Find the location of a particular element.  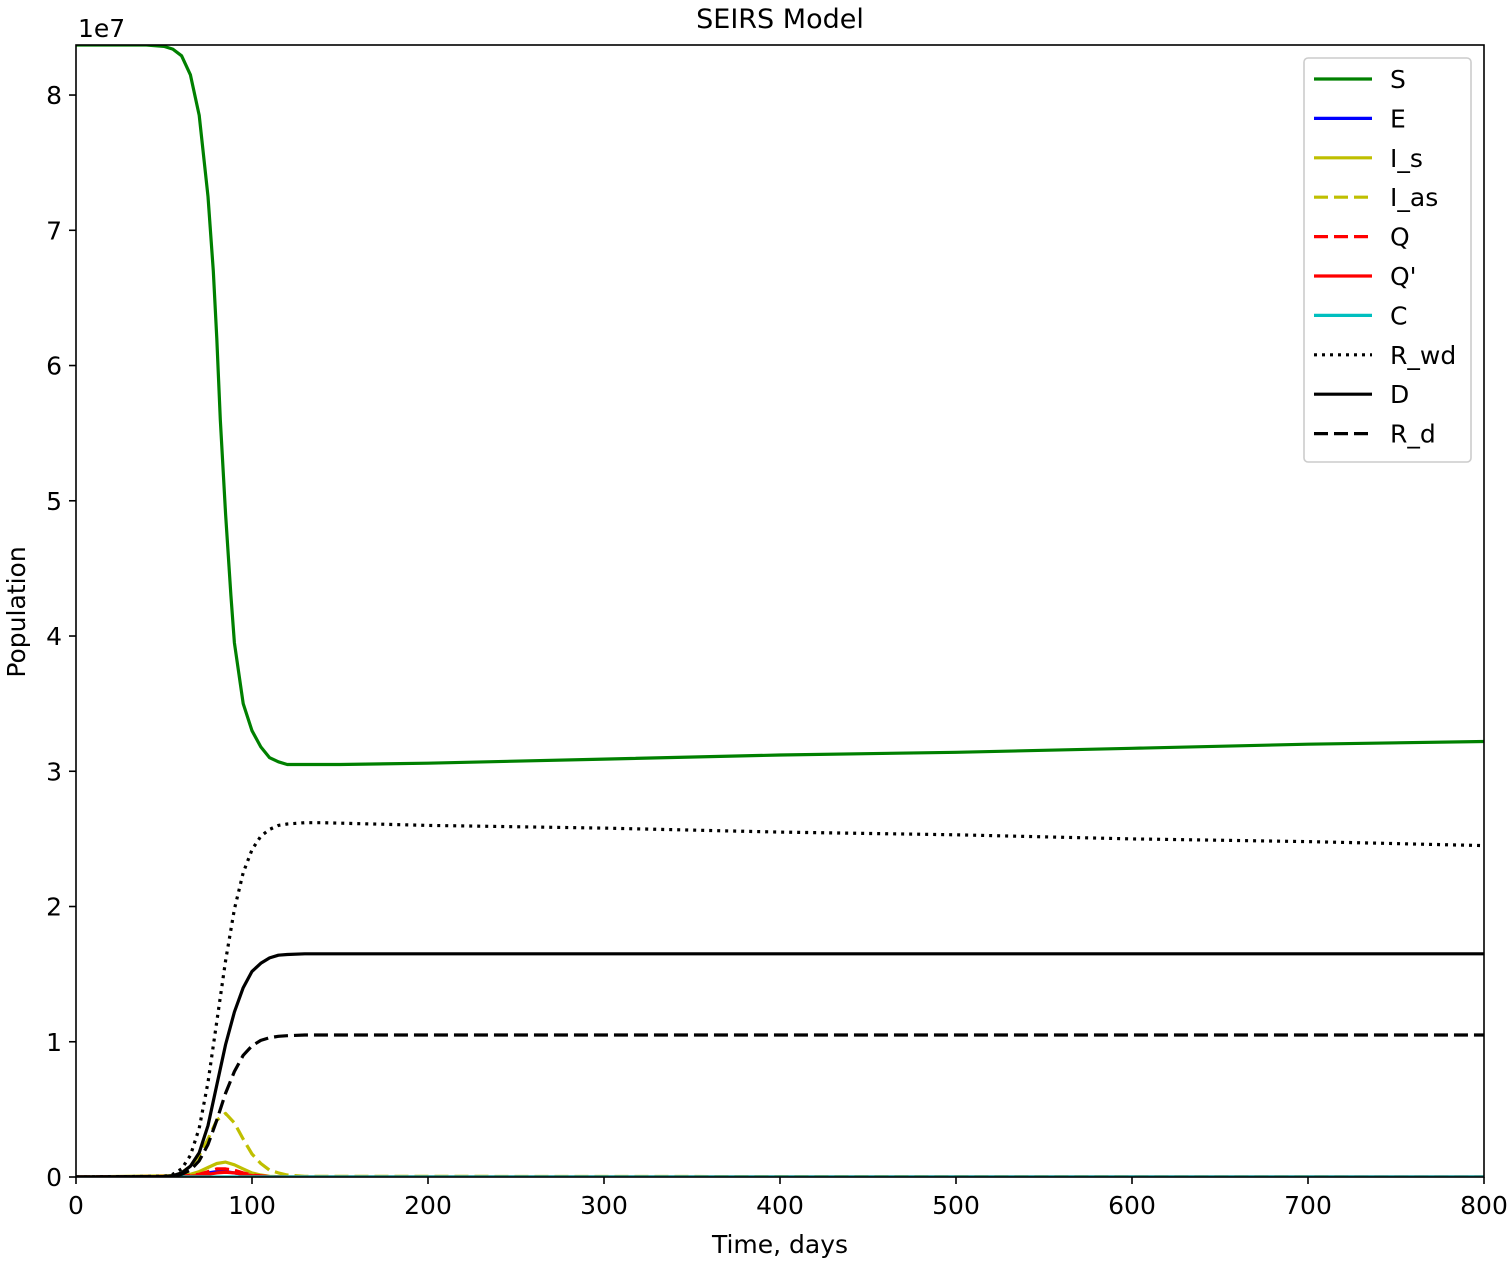

x-tick-label: 100 is located at coordinates (252, 1205).